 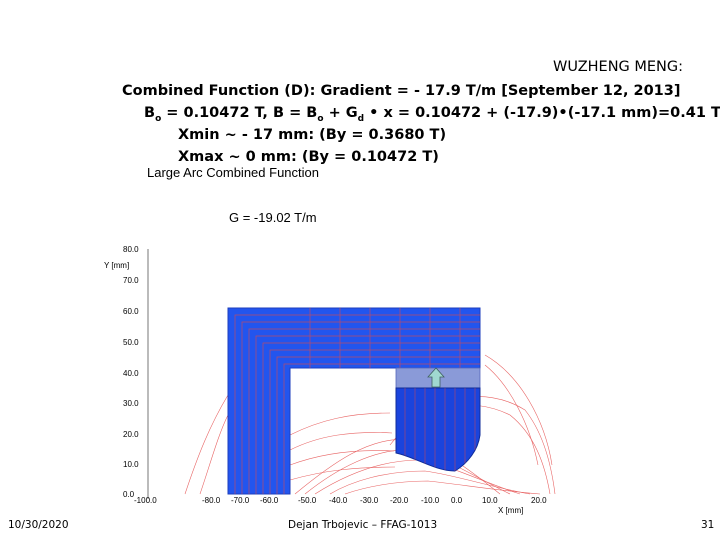 I want to click on header-line-2-c: + G, so click(x=340, y=113).